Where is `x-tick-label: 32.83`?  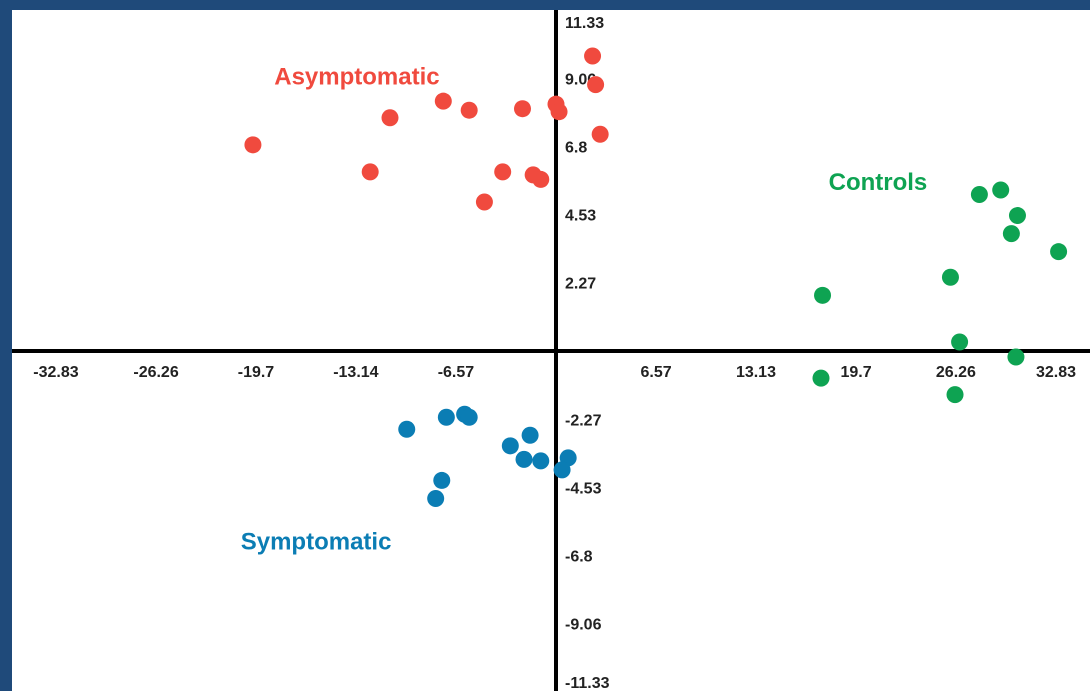
x-tick-label: 32.83 is located at coordinates (1056, 372).